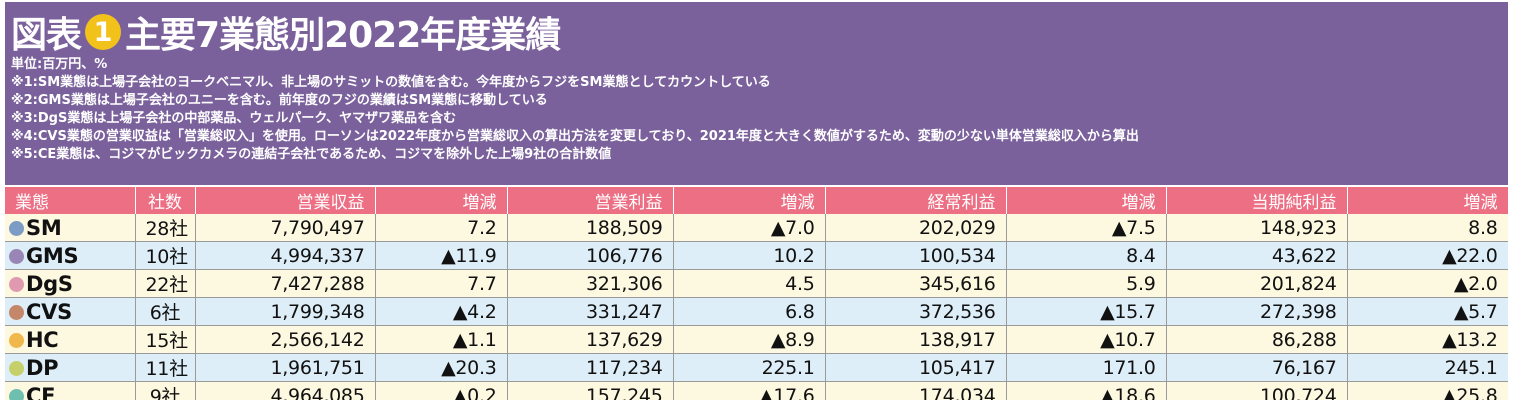 The width and height of the screenshot is (1513, 402). Describe the element at coordinates (46, 35) in the screenshot. I see `title-prefix: 図表` at that location.